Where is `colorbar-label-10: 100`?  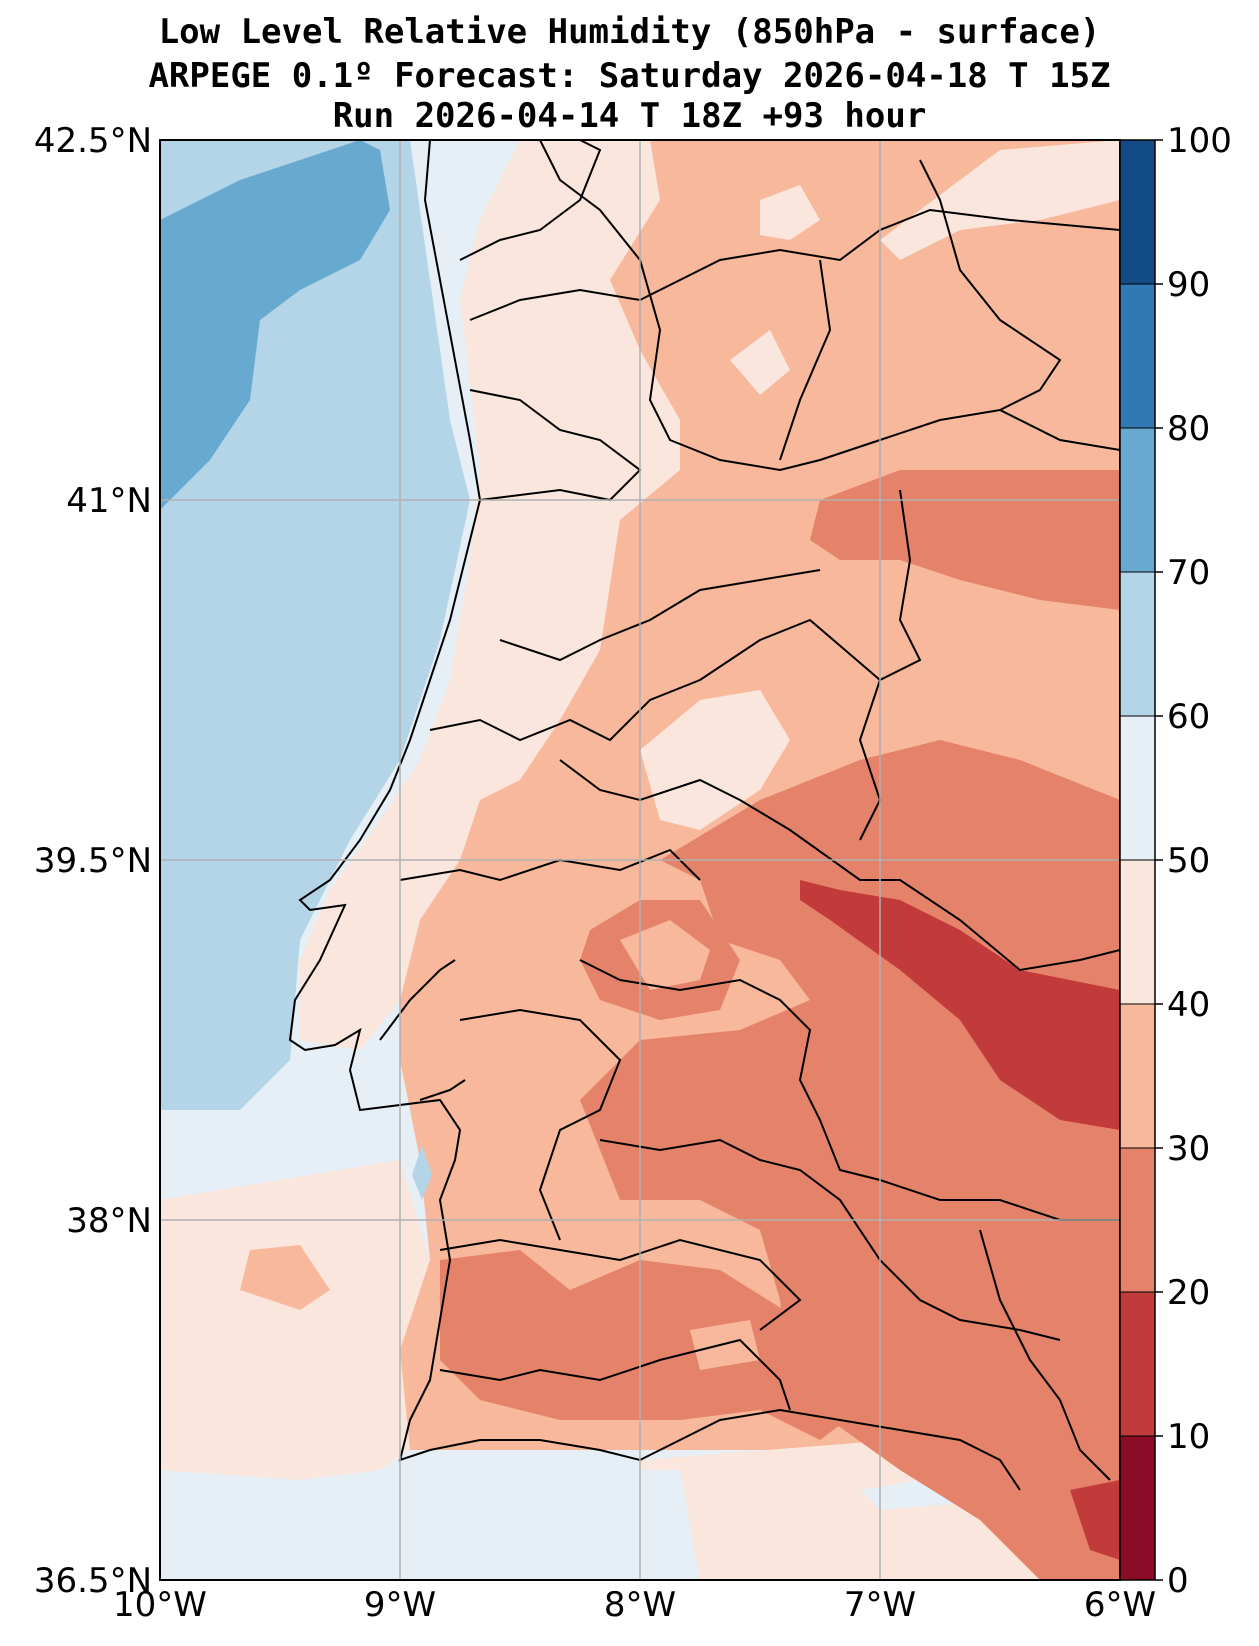
colorbar-label-10: 100 is located at coordinates (1199, 141).